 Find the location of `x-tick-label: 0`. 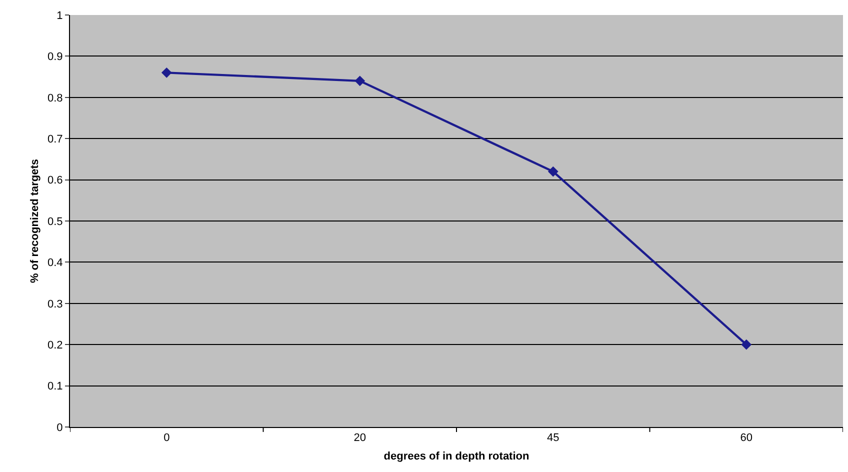

x-tick-label: 0 is located at coordinates (167, 438).